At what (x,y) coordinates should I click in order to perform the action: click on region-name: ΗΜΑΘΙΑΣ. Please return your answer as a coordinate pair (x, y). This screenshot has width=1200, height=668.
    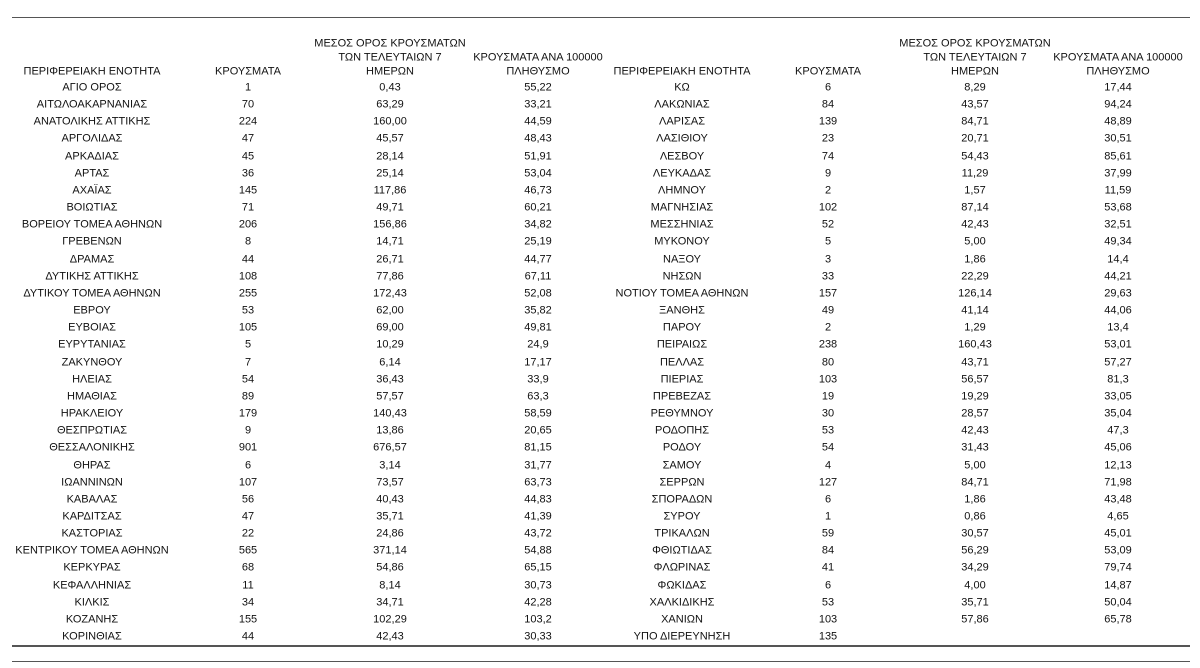
    Looking at the image, I should click on (92, 396).